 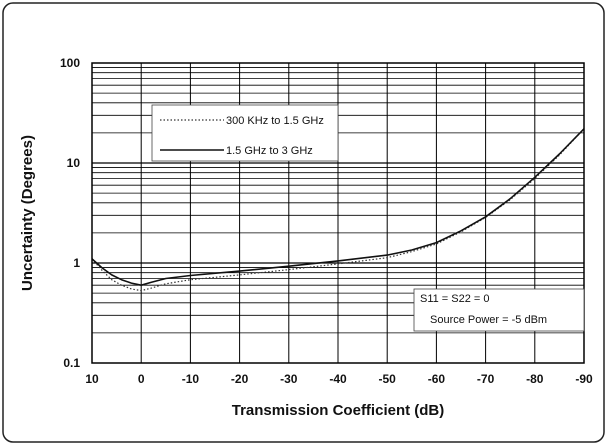 What do you see at coordinates (141, 379) in the screenshot?
I see `x-tick-label-1: 0` at bounding box center [141, 379].